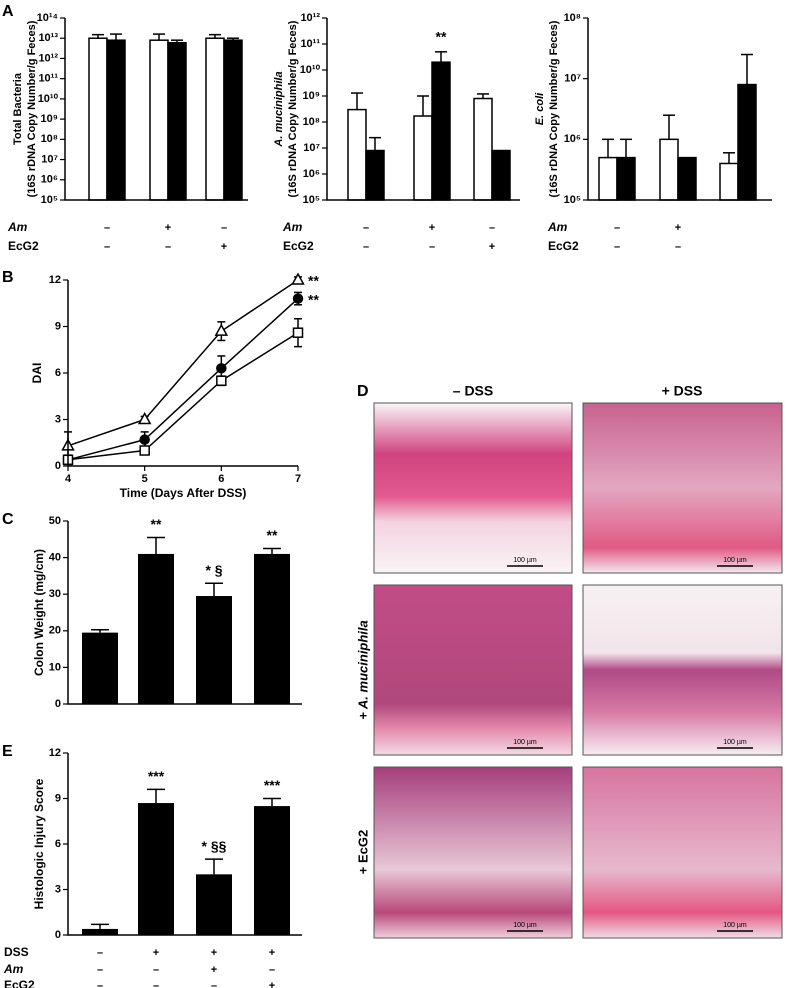  I want to click on y-axis-label: Colon Weight (mg/cm), so click(39, 612).